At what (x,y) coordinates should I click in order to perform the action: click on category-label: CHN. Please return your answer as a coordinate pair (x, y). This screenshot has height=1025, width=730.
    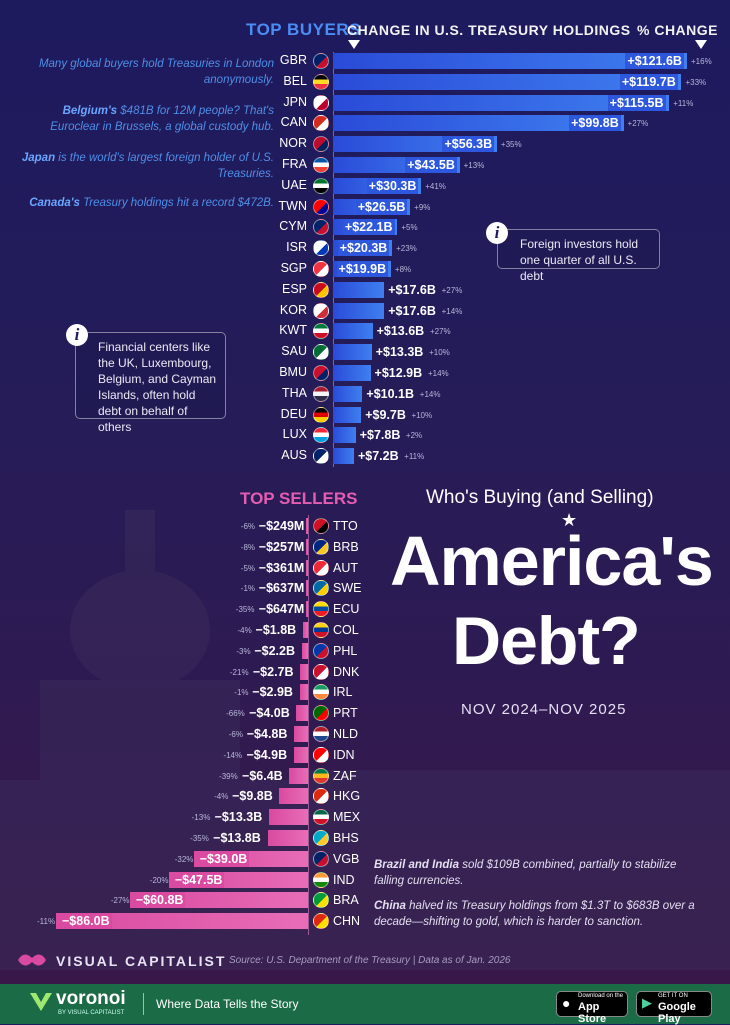
    Looking at the image, I should click on (347, 921).